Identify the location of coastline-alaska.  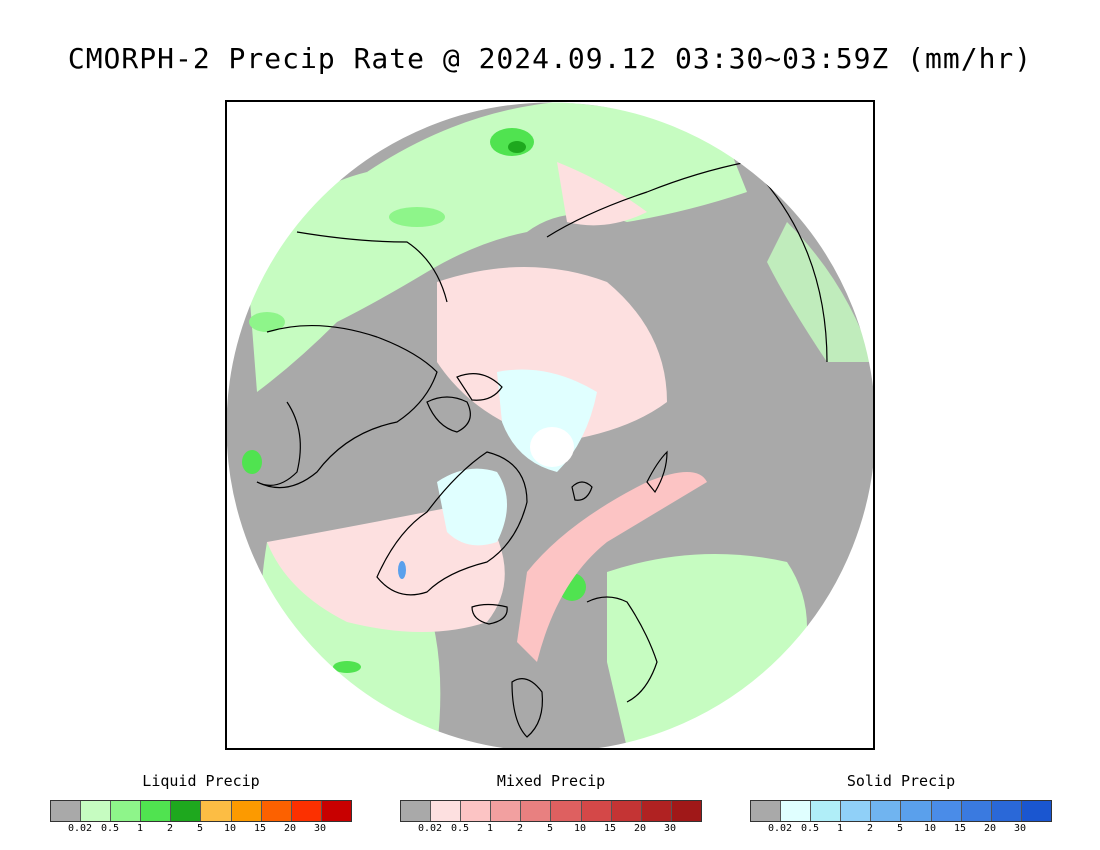
(372, 267).